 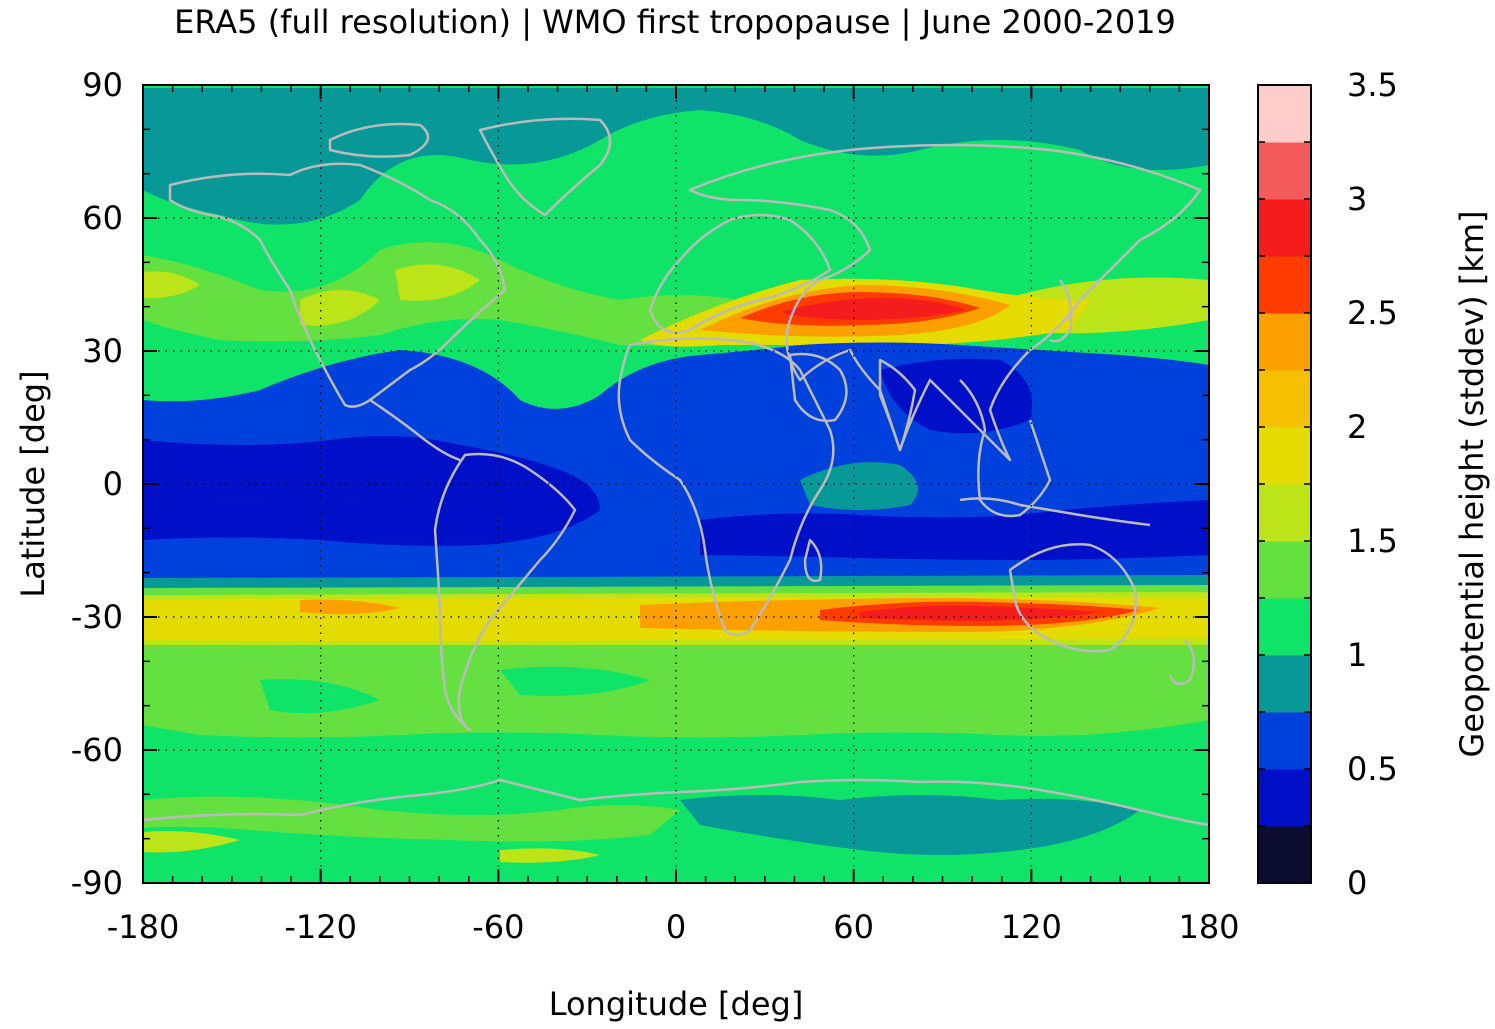 What do you see at coordinates (102, 218) in the screenshot?
I see `y-tick-label: 60` at bounding box center [102, 218].